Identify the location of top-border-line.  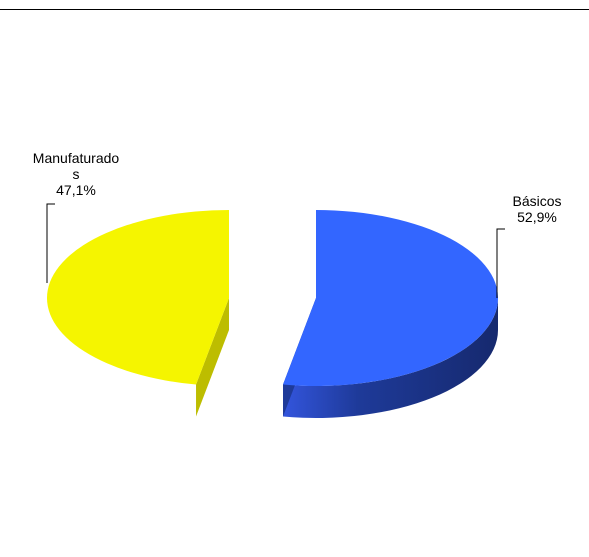
(294, 9).